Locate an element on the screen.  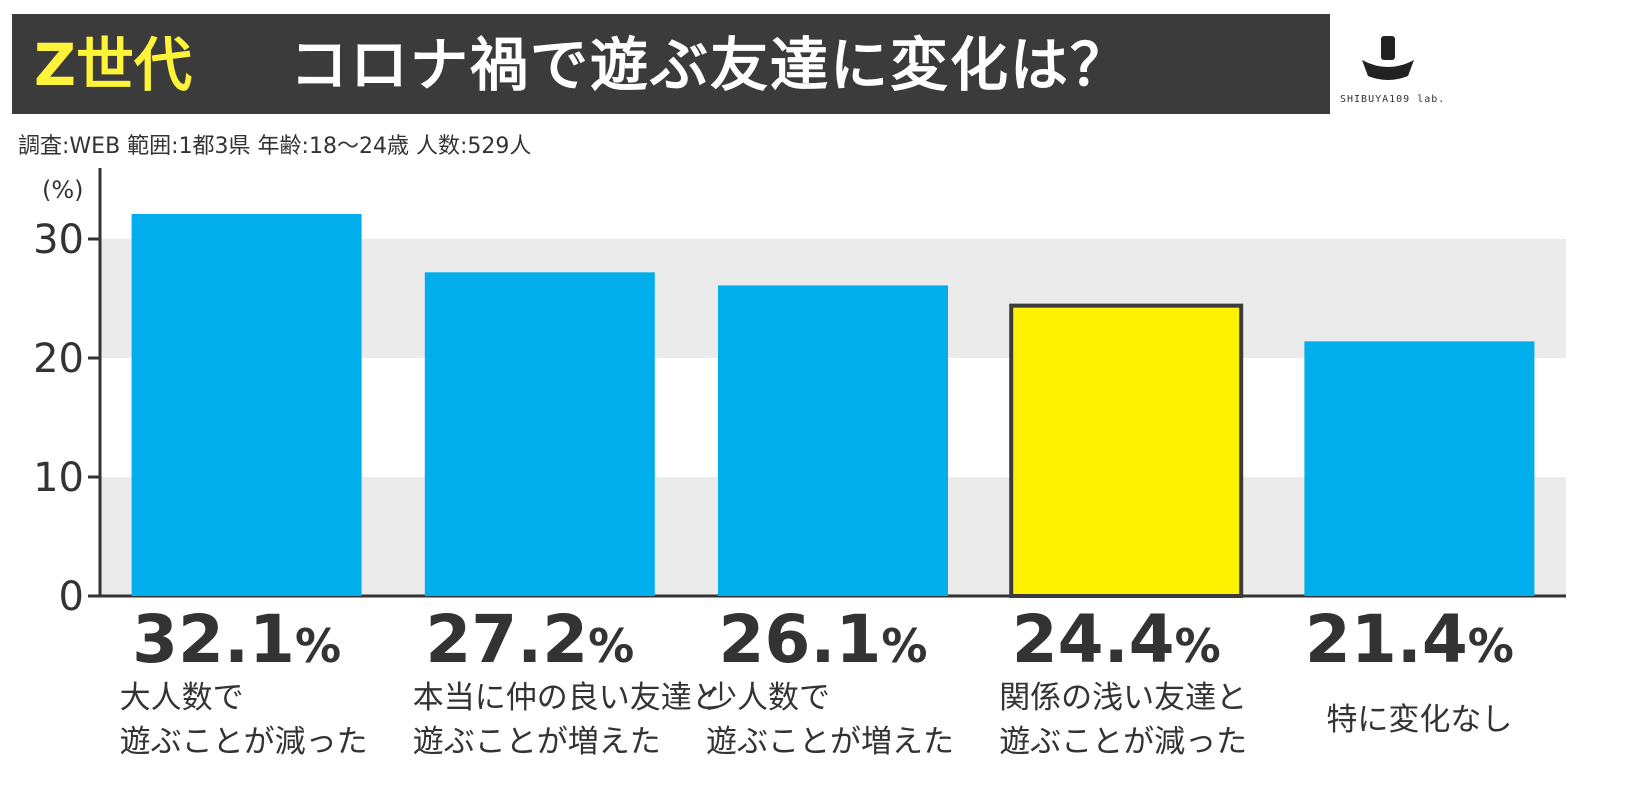
logo-text: SHIBUYA109 lab. is located at coordinates (1393, 99).